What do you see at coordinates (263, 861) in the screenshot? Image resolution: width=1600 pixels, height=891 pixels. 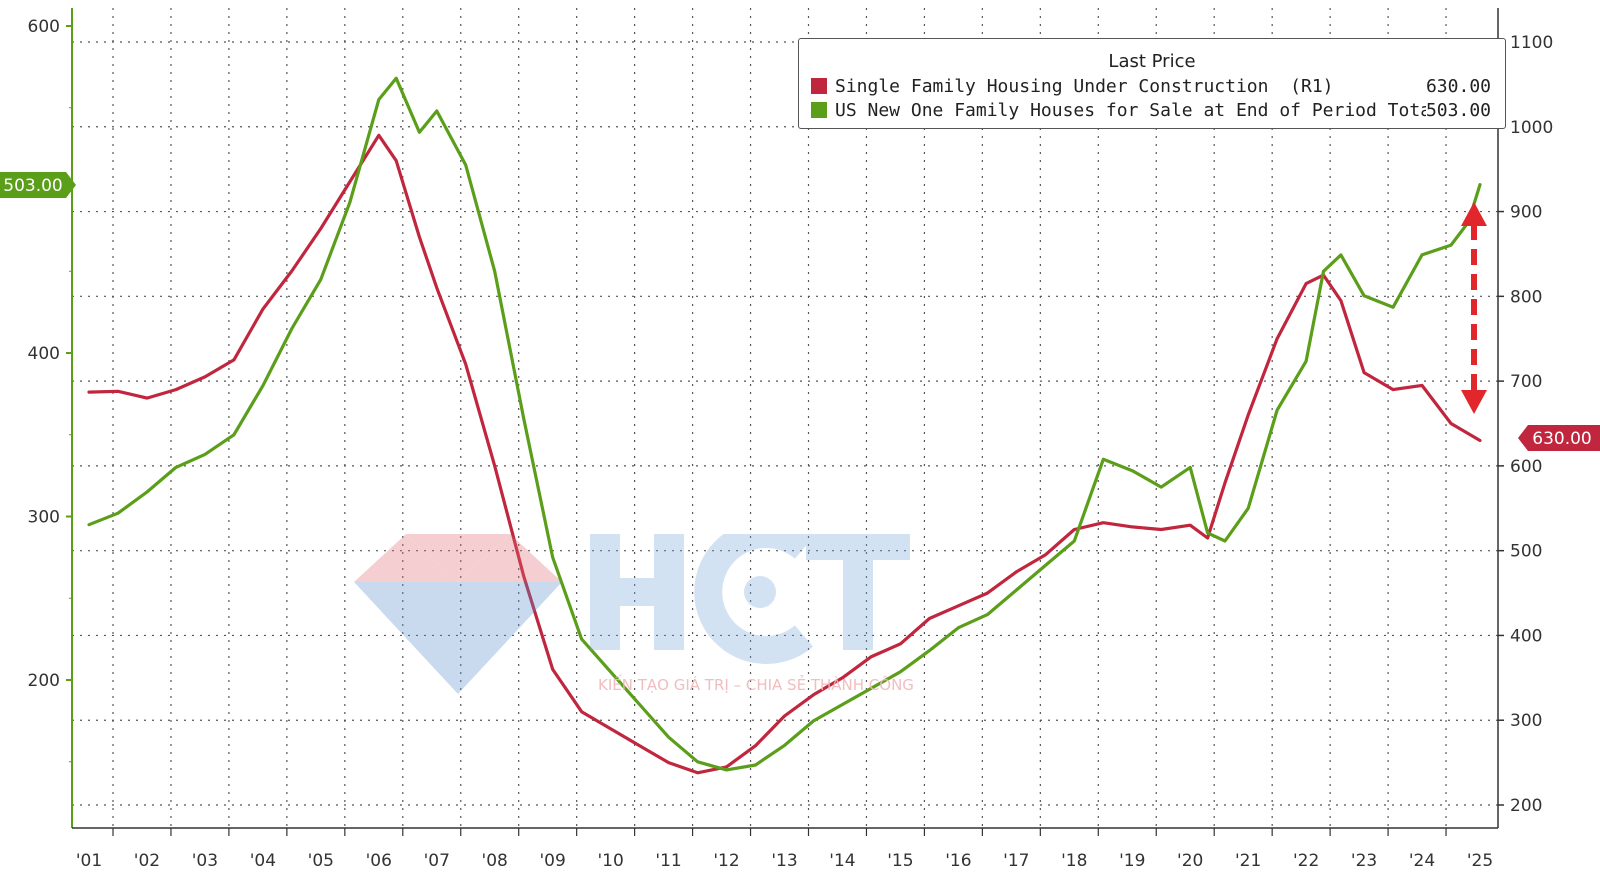 I see `x-tick-label: '04` at bounding box center [263, 861].